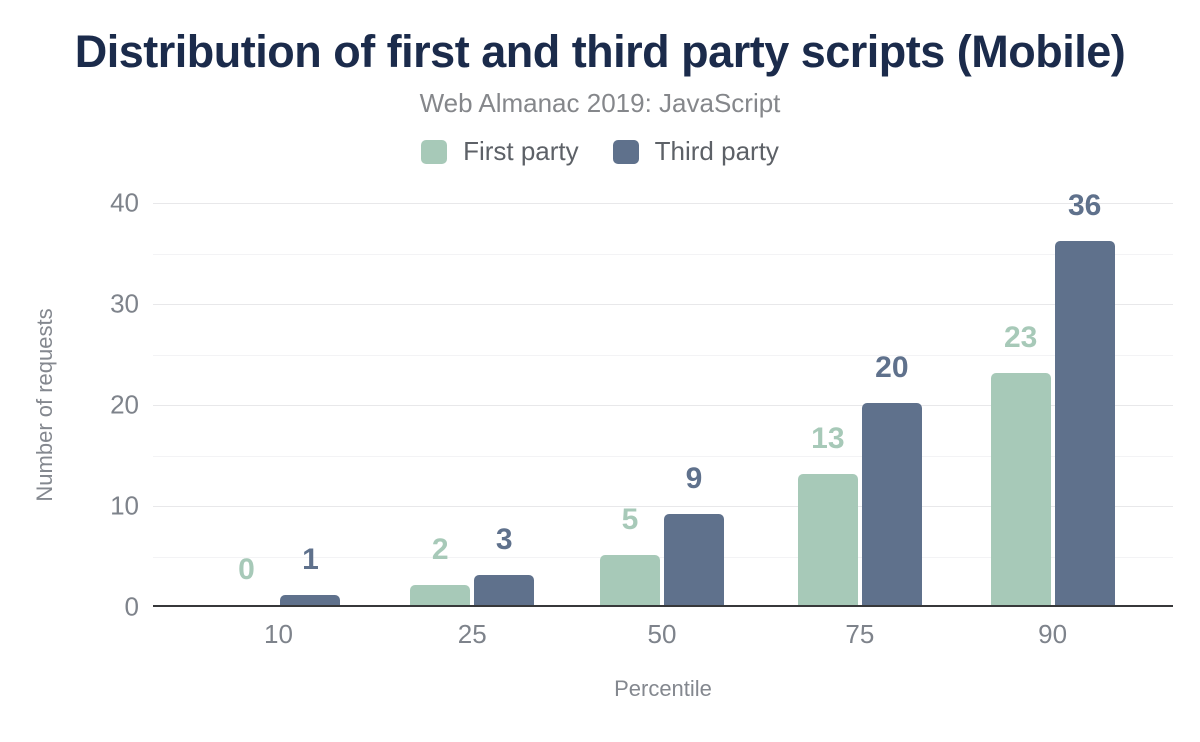 The width and height of the screenshot is (1200, 742). I want to click on value-label: 20, so click(892, 367).